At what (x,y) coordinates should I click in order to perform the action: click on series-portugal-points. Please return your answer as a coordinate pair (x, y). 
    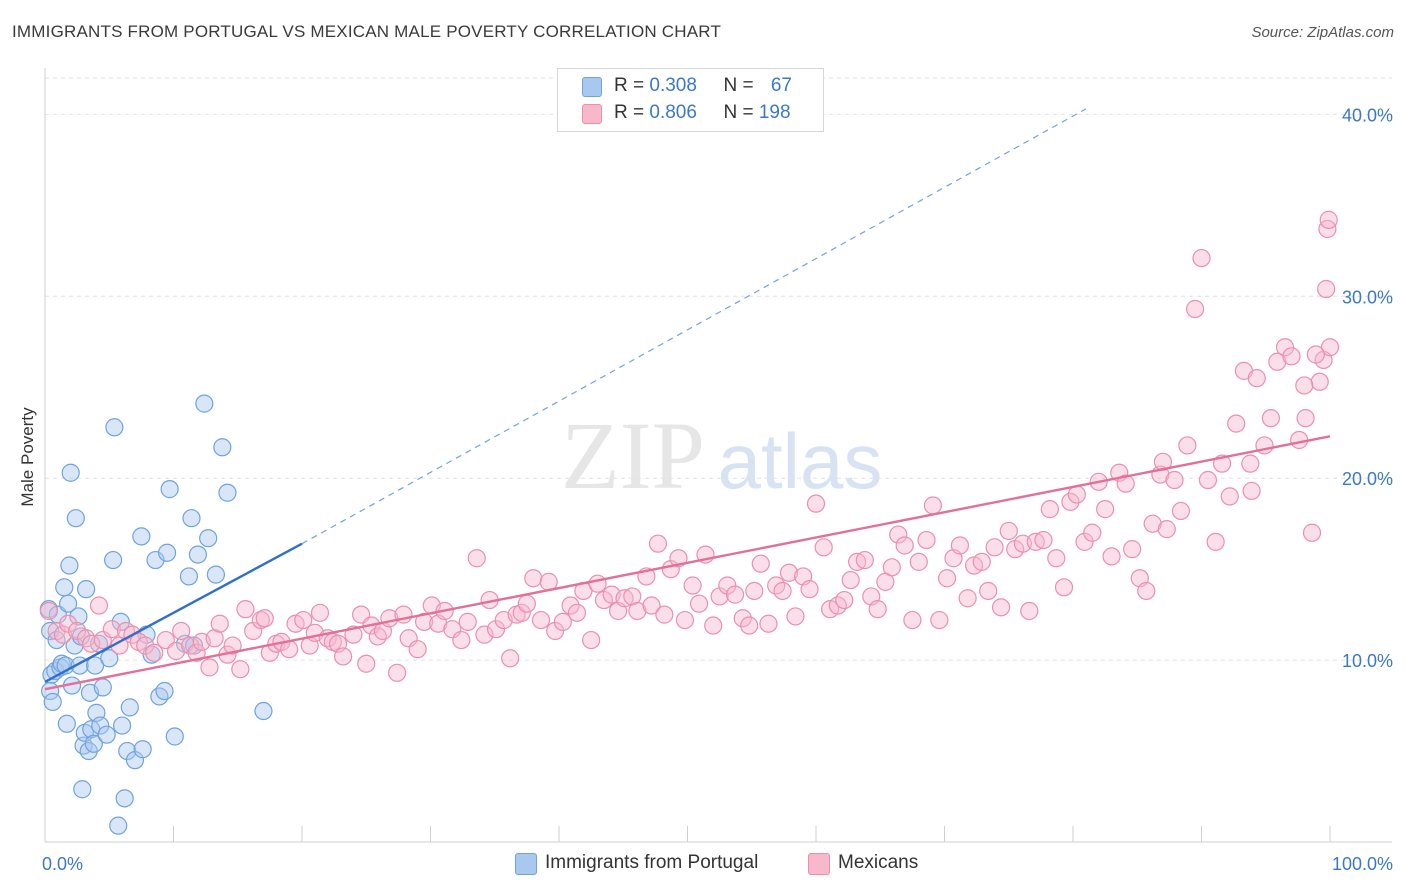
    Looking at the image, I should click on (156, 614).